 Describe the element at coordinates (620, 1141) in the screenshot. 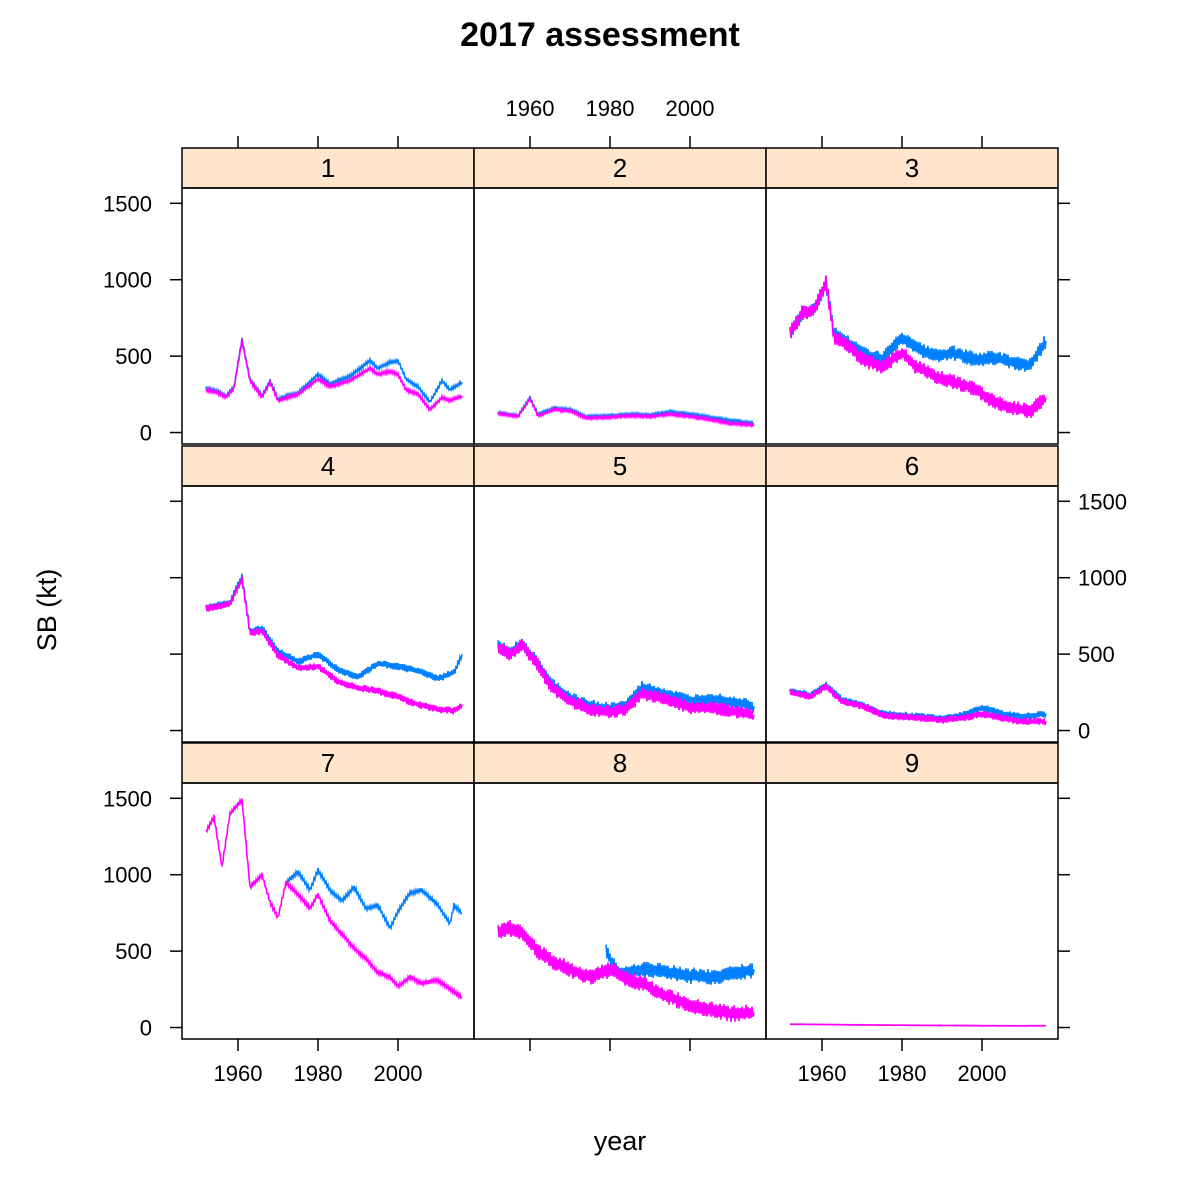

I see `x-axis-label: year` at that location.